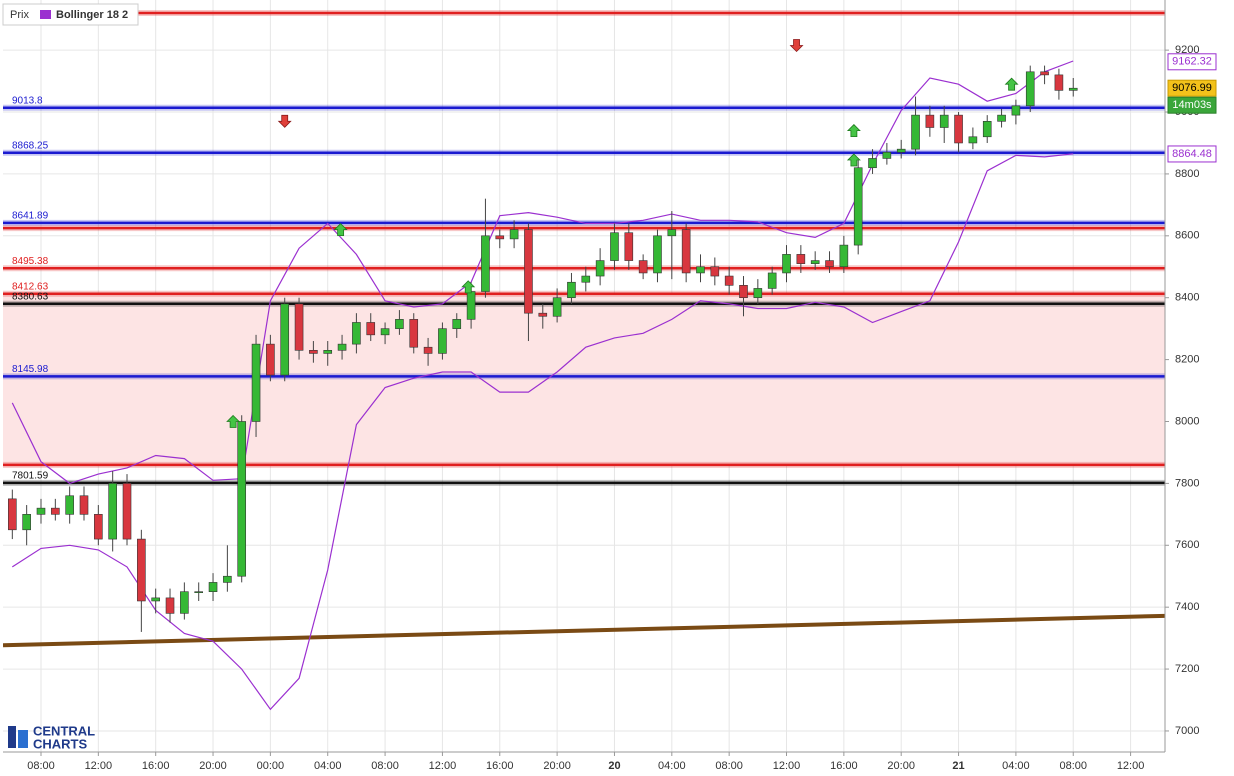  I want to click on legend-price: Prix, so click(19, 15).